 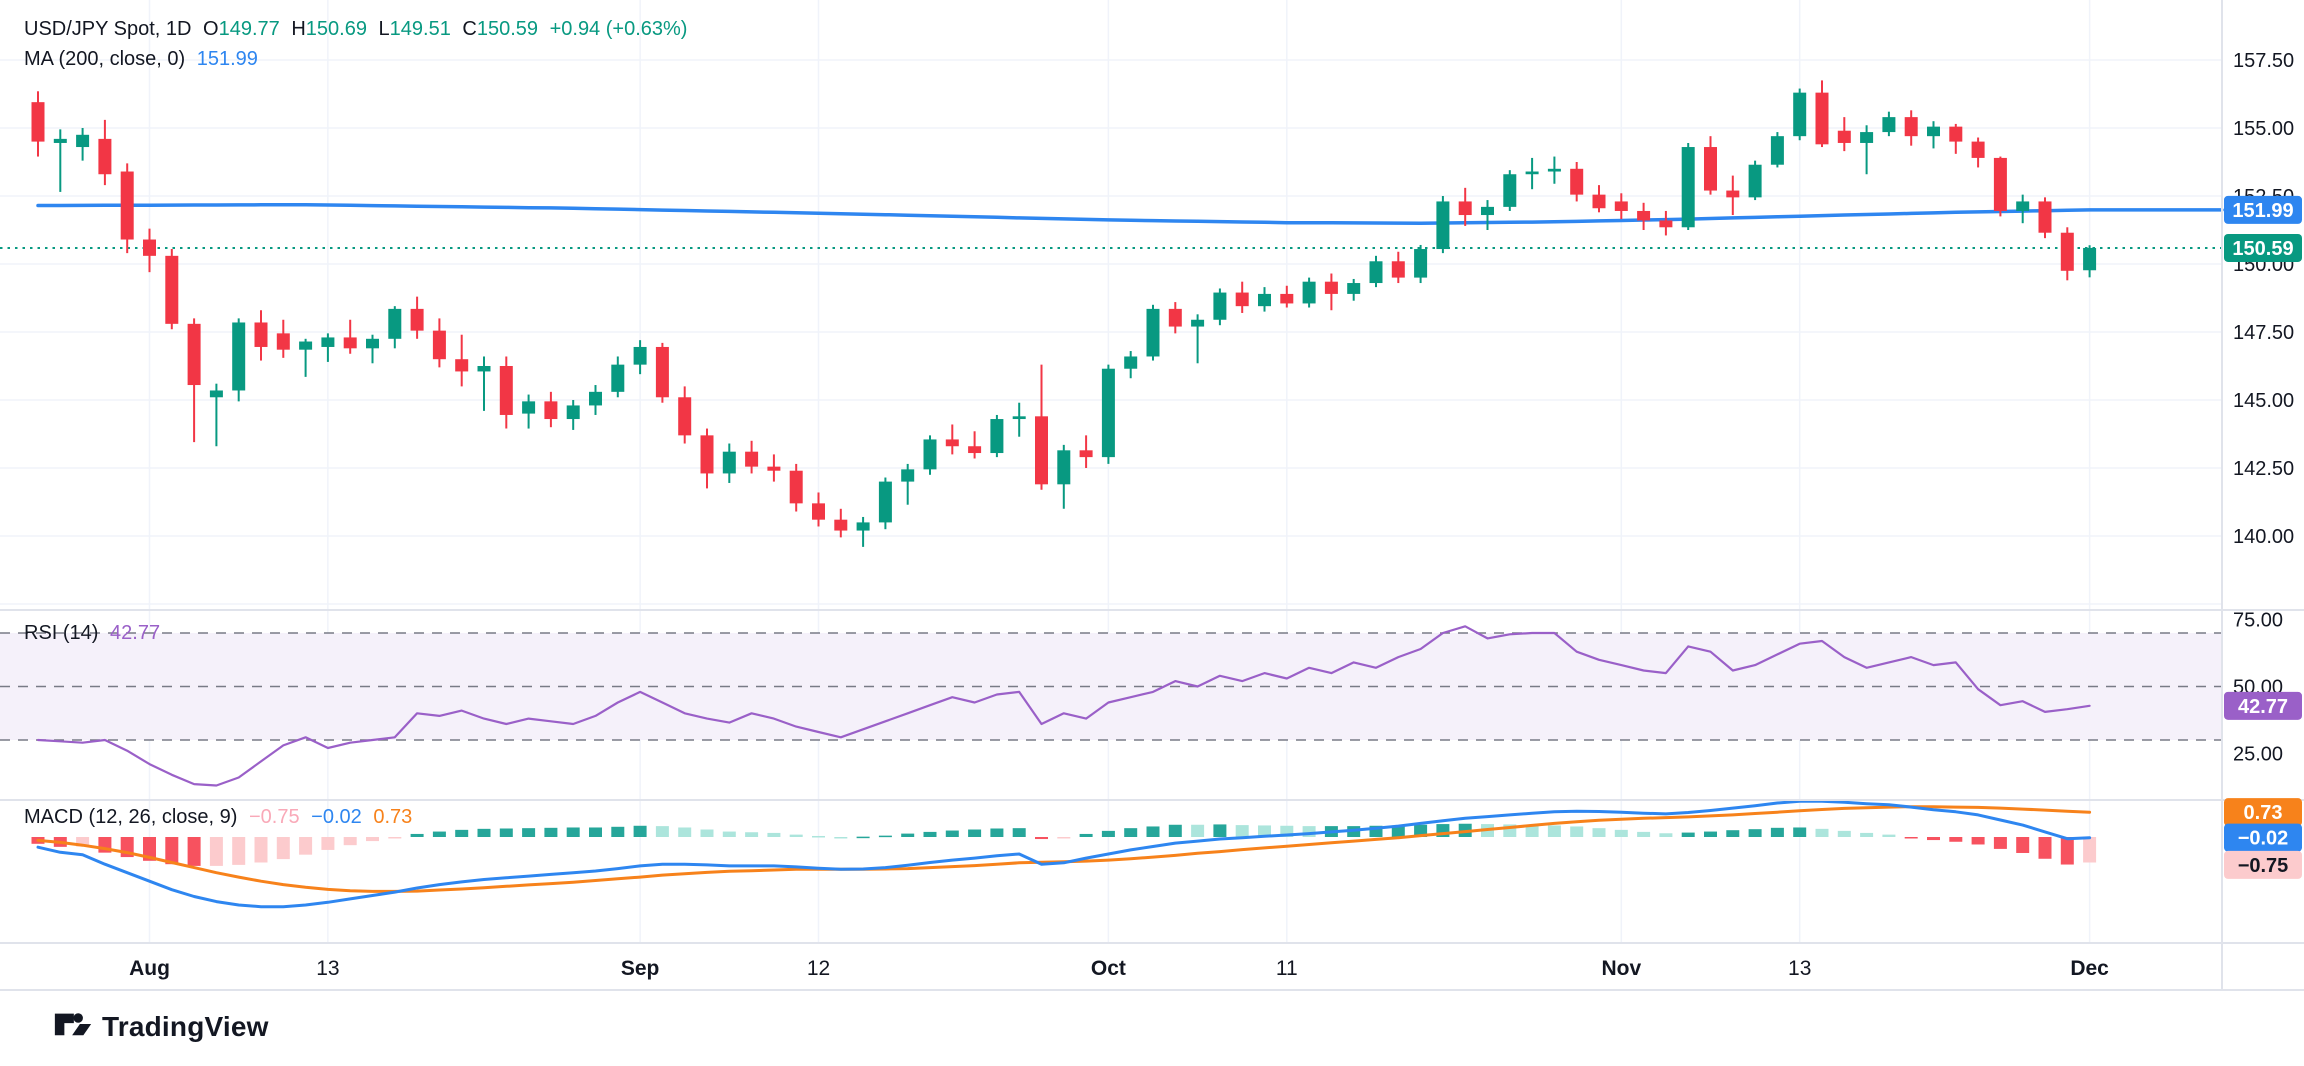 I want to click on svg-text: Sep, so click(x=640, y=968).